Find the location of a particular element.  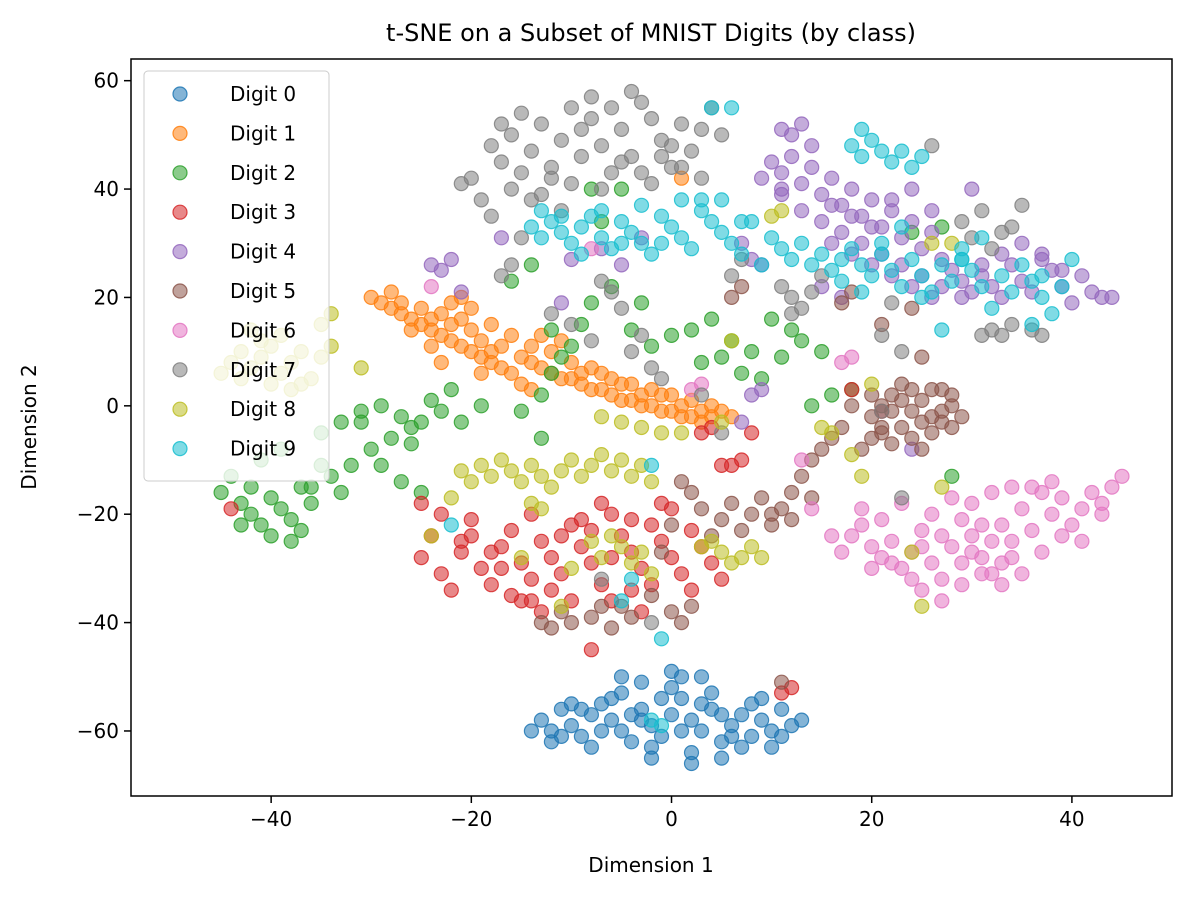

x-tick-label: 40 is located at coordinates (1071, 819).